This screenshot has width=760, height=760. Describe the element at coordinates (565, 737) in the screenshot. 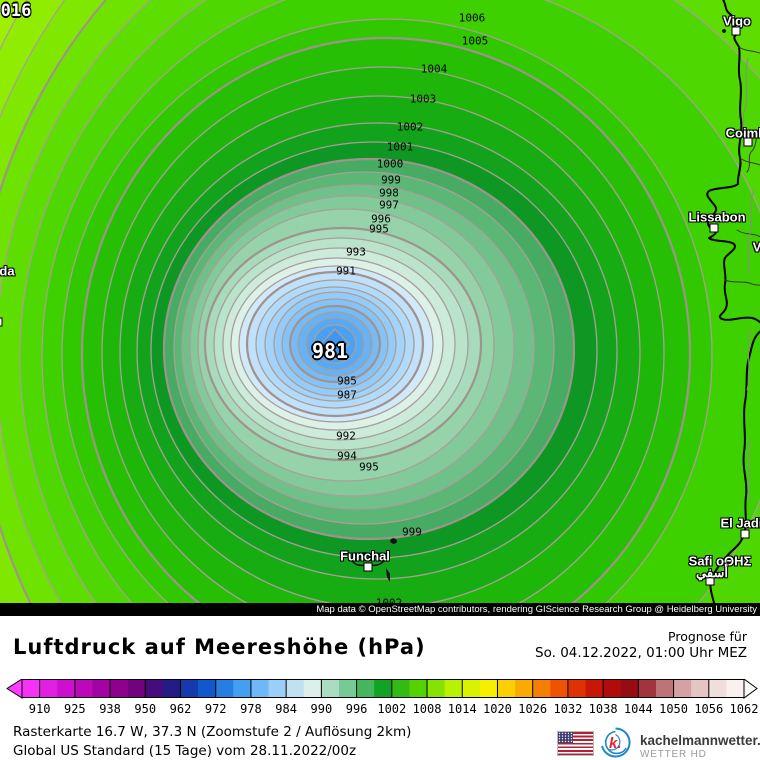

I see `flag-canton` at that location.